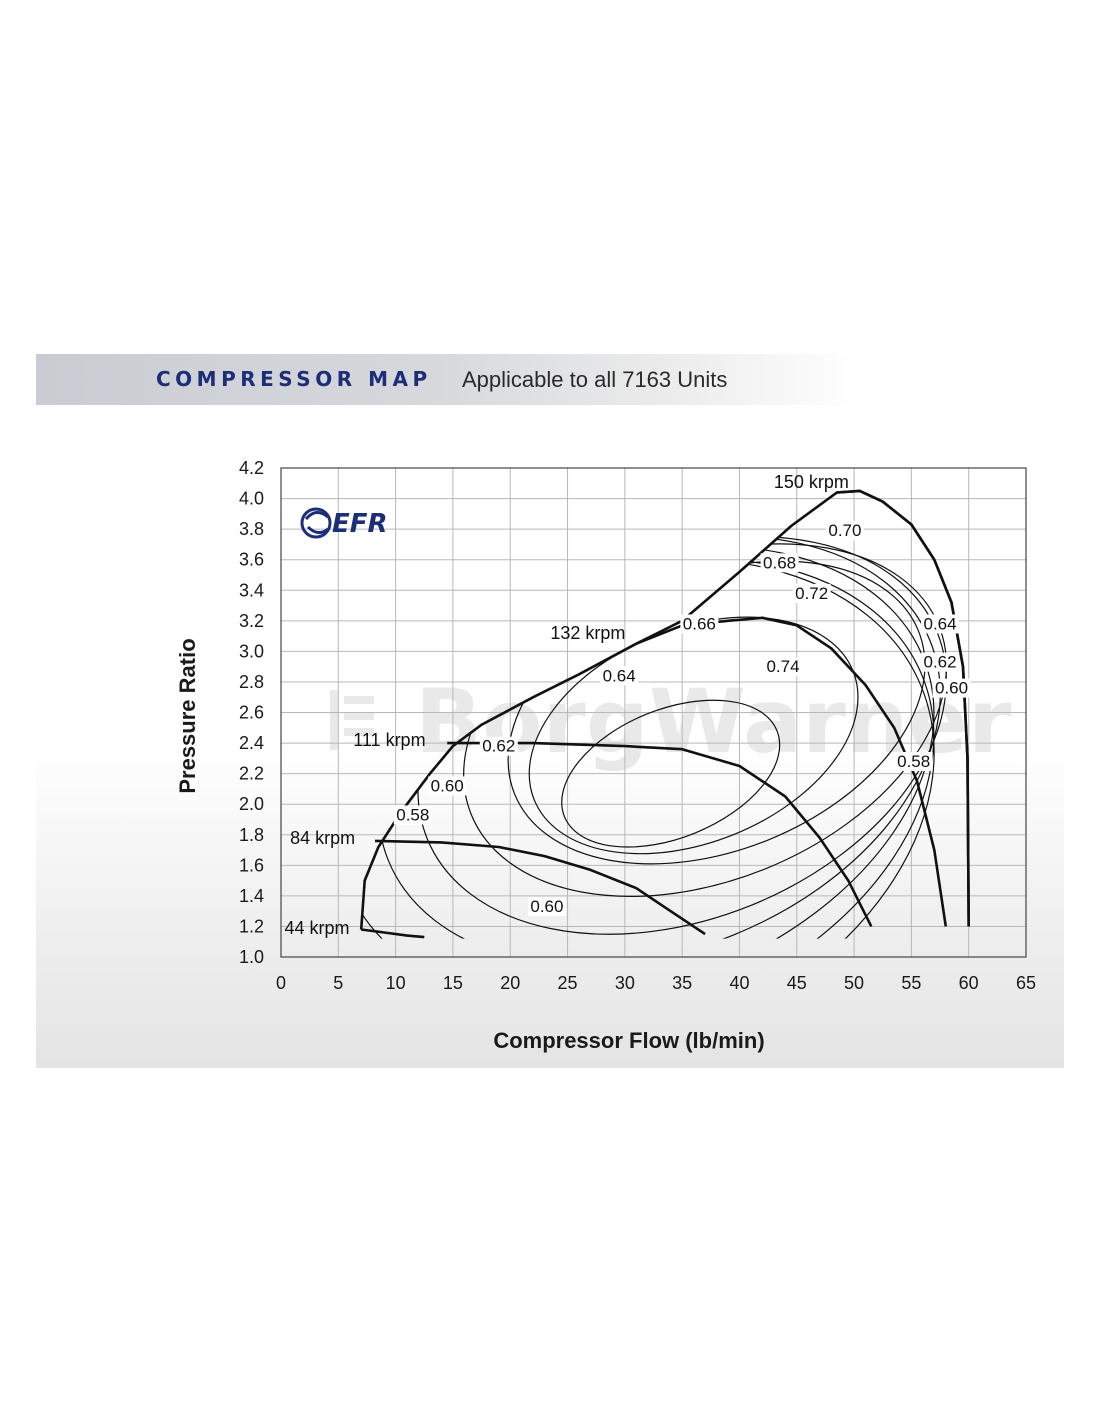 The height and width of the screenshot is (1422, 1100). I want to click on y-tick-label: 2.0, so click(251, 804).